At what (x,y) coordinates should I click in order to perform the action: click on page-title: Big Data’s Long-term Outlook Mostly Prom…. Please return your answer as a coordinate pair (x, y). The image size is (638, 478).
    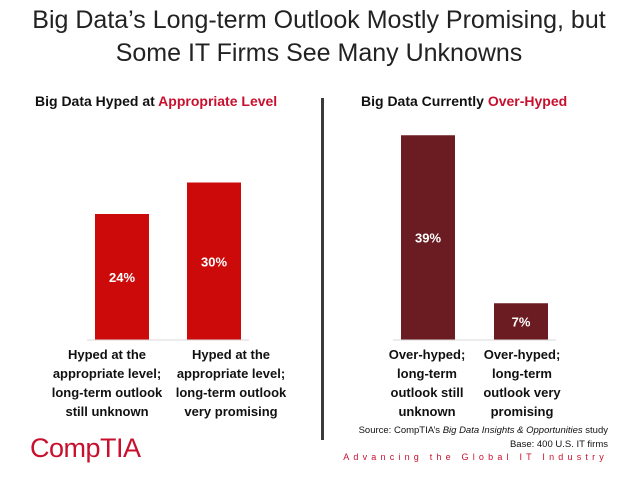
    Looking at the image, I should click on (319, 36).